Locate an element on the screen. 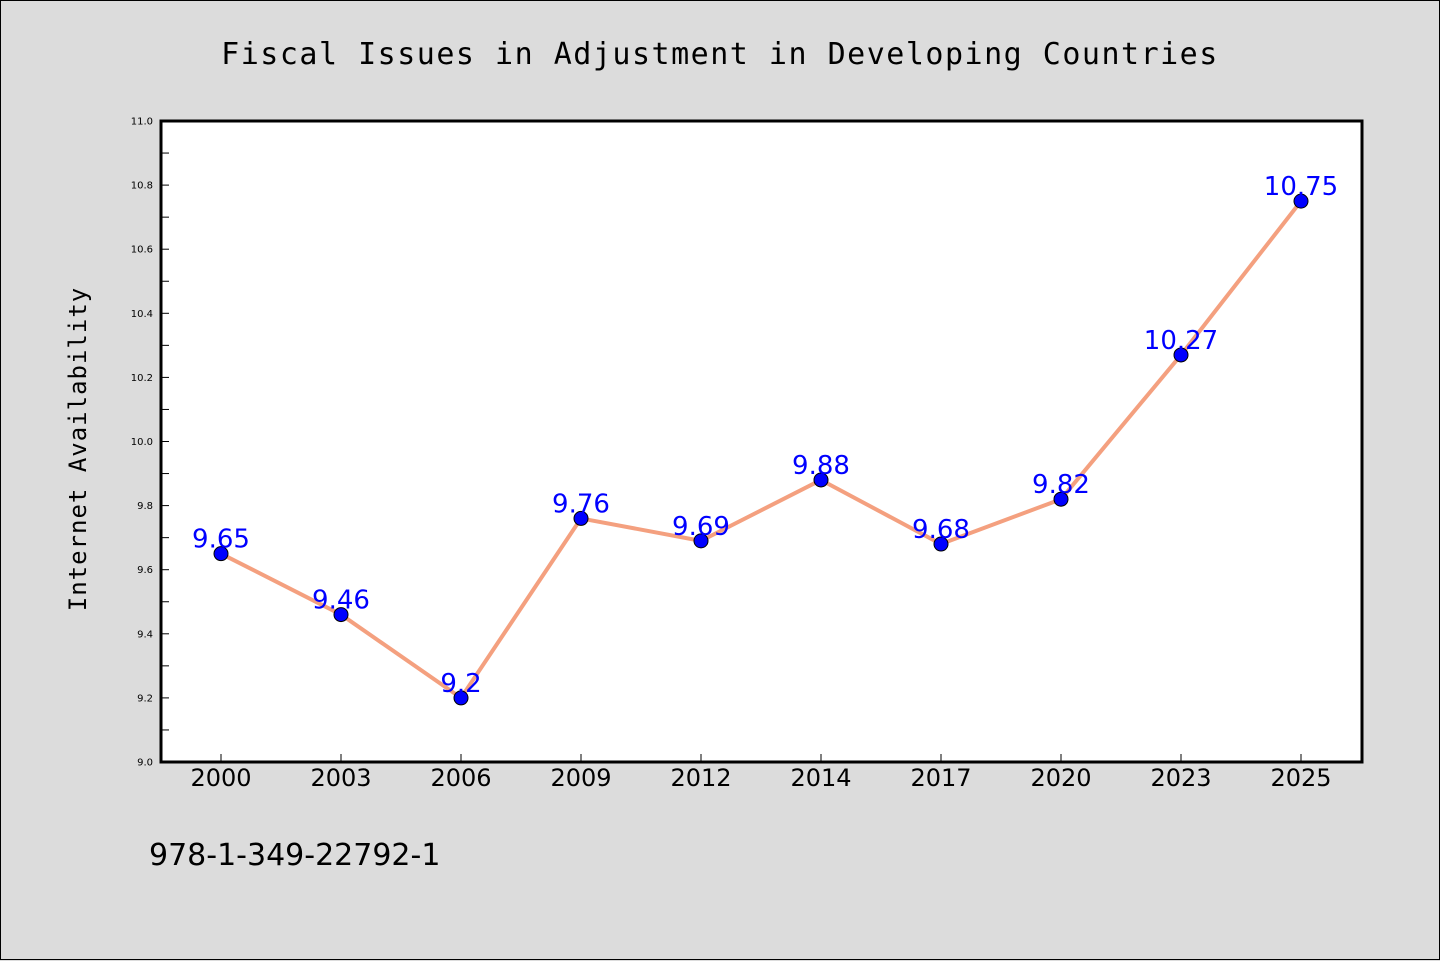  y-tick-label: 11.0 is located at coordinates (142, 122).